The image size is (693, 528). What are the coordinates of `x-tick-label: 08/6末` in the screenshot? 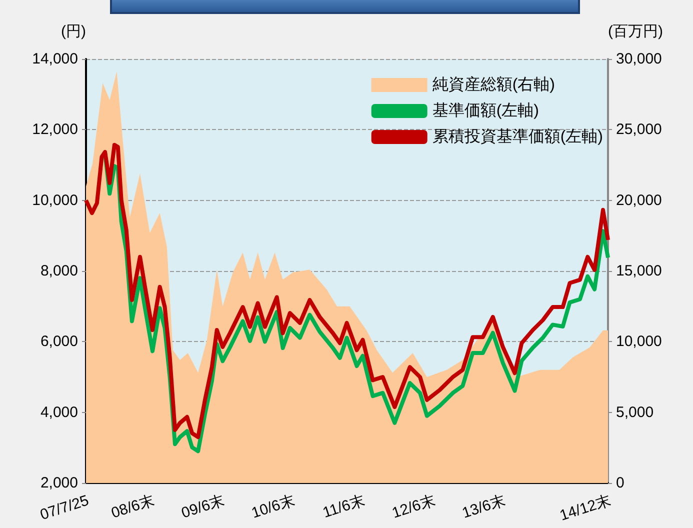 It's located at (132, 507).